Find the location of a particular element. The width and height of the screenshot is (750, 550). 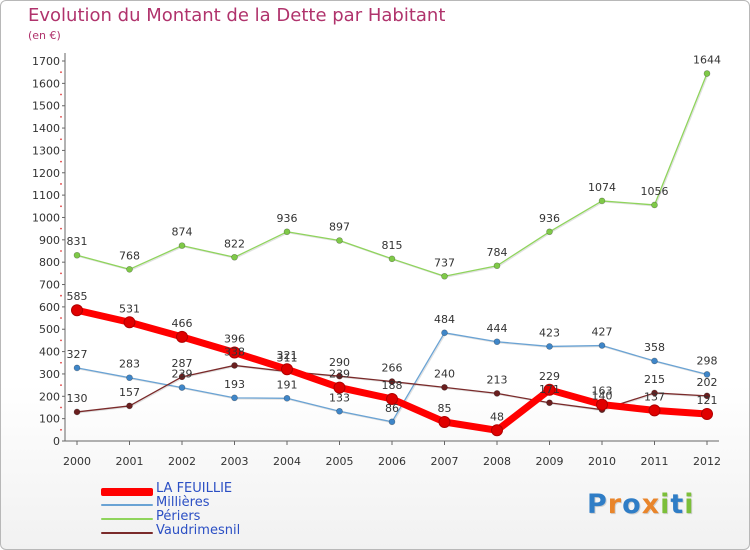

logo-letter: t is located at coordinates (677, 504).